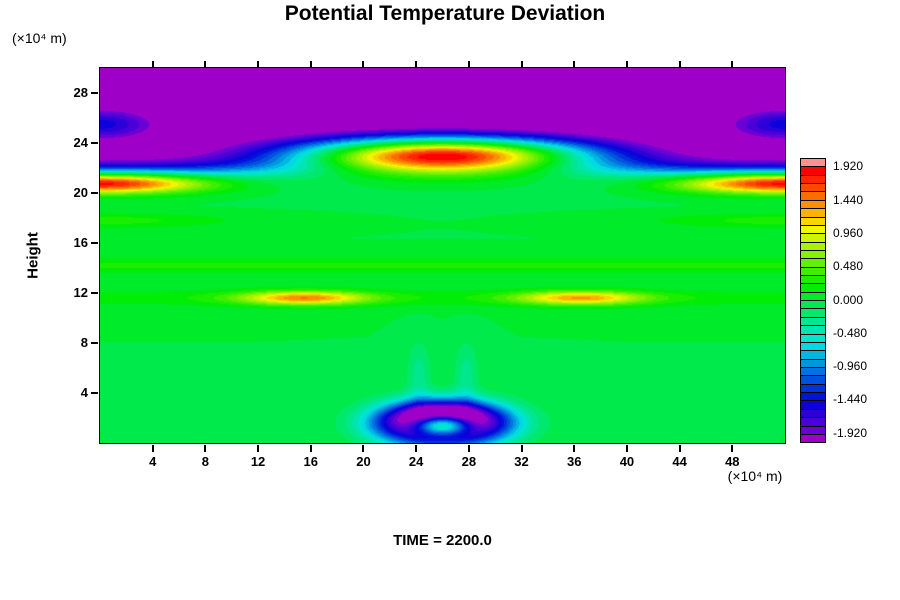 The width and height of the screenshot is (900, 600). What do you see at coordinates (80, 142) in the screenshot?
I see `y-tick-label: 24` at bounding box center [80, 142].